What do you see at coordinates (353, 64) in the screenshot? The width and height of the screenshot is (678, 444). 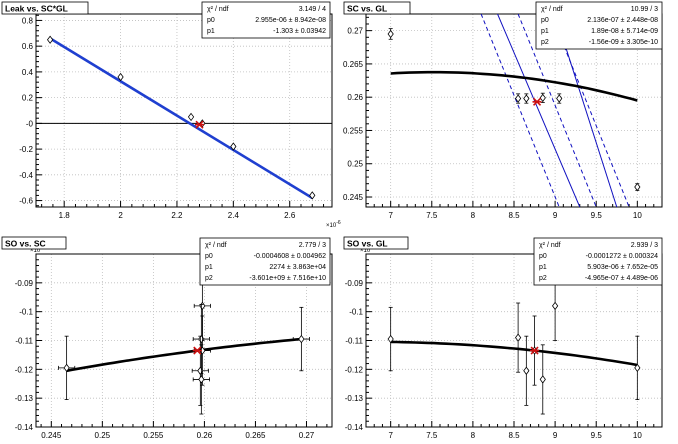 I see `y-tick-label: 0.265` at bounding box center [353, 64].